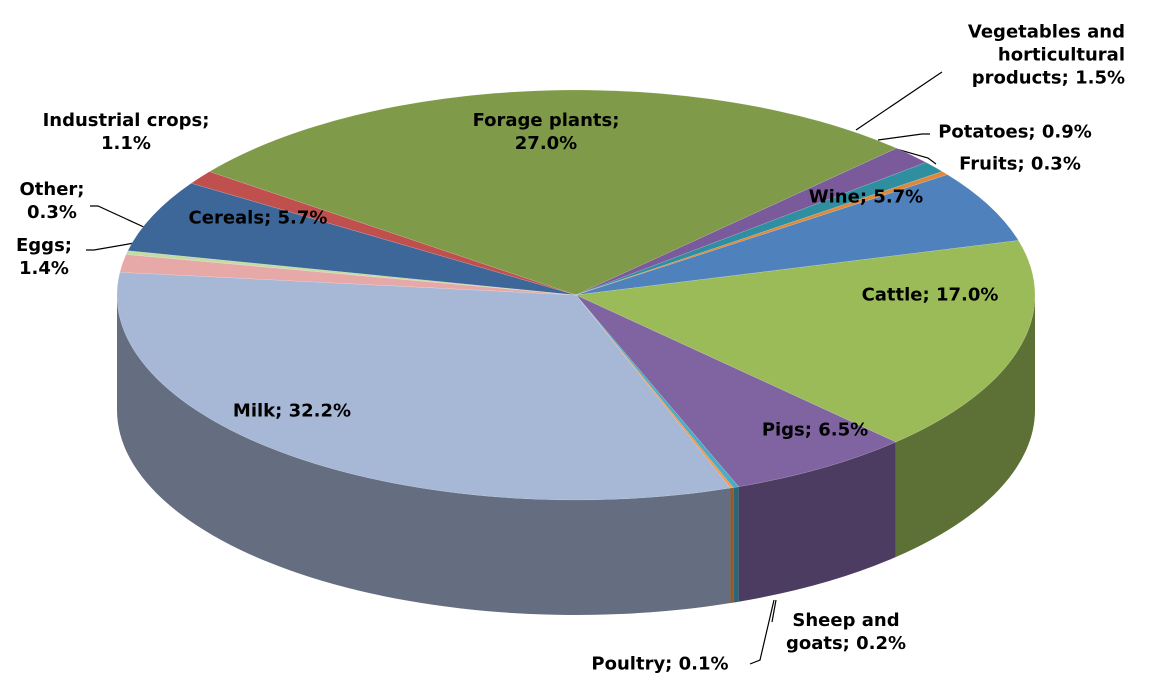 The height and width of the screenshot is (678, 1149). I want to click on data-label: Fruits; 0.3%, so click(1020, 164).